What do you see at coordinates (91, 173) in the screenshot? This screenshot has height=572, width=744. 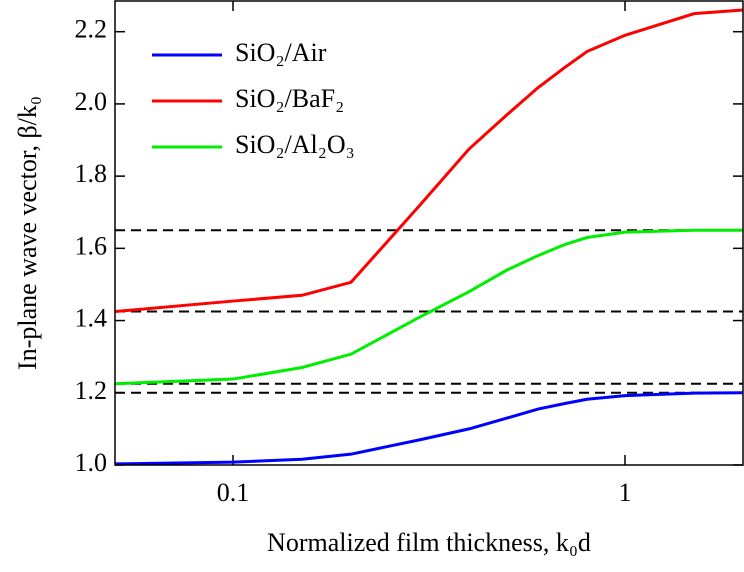 I see `y-tick-label: 1.8` at bounding box center [91, 173].